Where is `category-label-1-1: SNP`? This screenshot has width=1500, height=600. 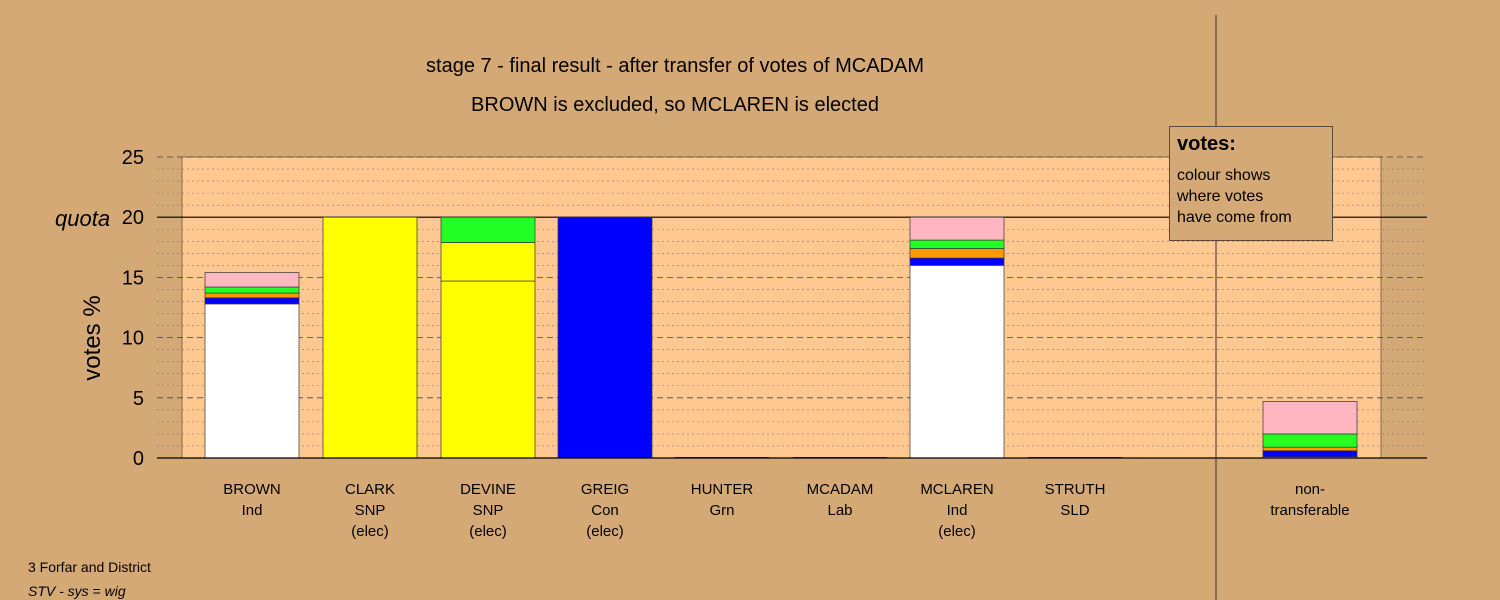 category-label-1-1: SNP is located at coordinates (370, 510).